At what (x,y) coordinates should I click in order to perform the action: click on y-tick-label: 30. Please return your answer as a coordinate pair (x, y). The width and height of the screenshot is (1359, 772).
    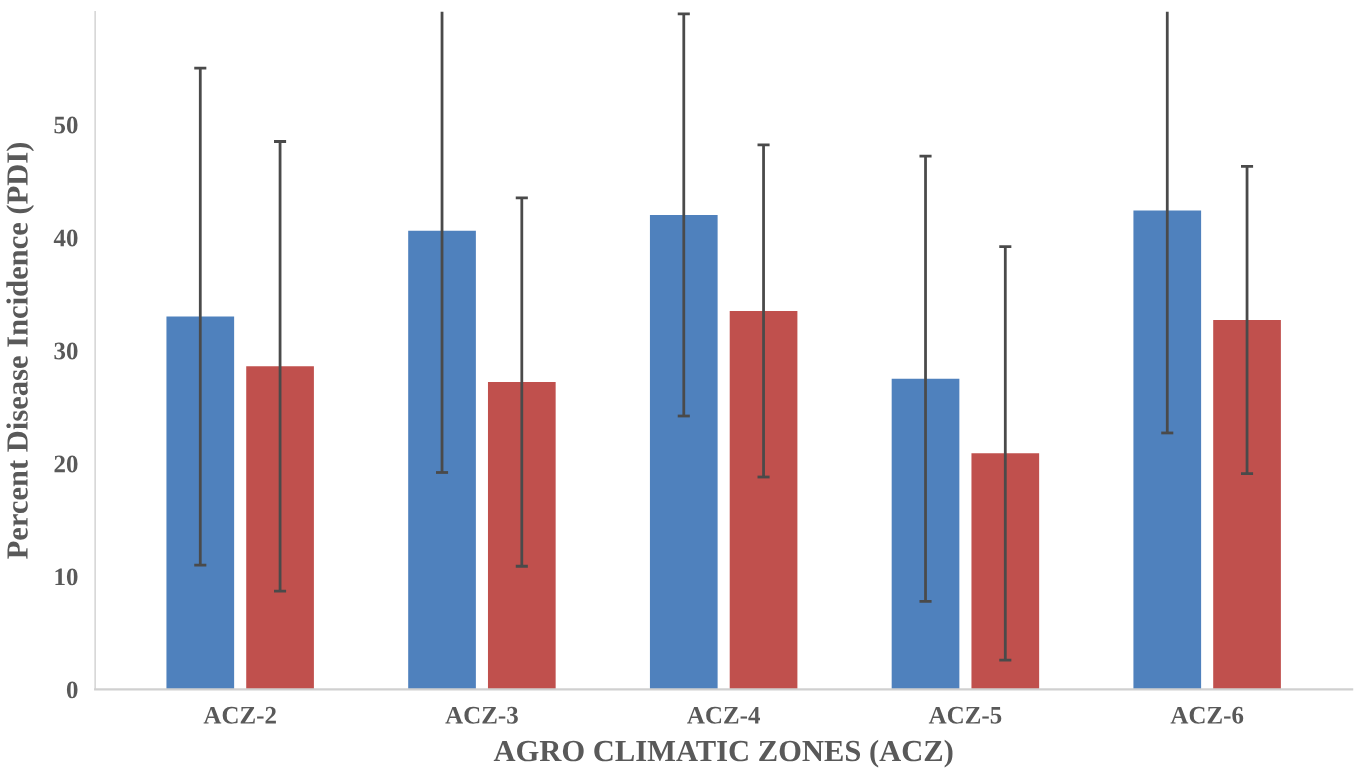
    Looking at the image, I should click on (66, 351).